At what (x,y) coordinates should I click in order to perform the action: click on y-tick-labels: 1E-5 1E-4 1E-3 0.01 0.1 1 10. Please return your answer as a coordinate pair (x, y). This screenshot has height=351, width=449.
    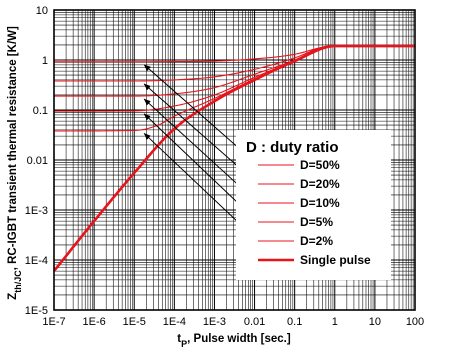
    Looking at the image, I should click on (36, 161).